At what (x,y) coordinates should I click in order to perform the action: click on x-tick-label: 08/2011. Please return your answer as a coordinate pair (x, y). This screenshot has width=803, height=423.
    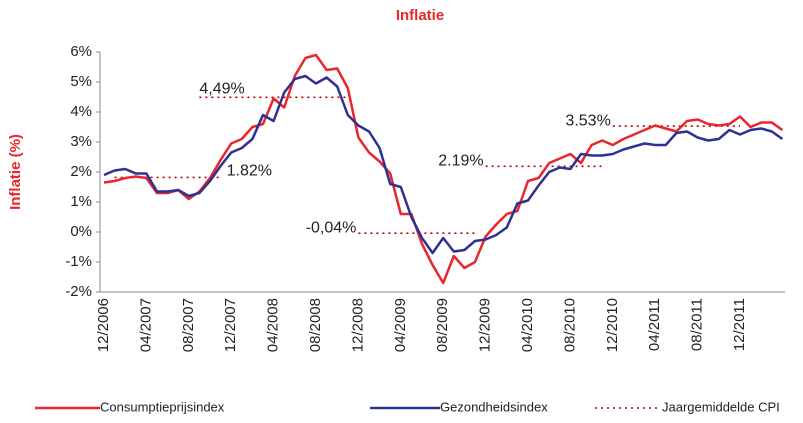
    Looking at the image, I should click on (697, 324).